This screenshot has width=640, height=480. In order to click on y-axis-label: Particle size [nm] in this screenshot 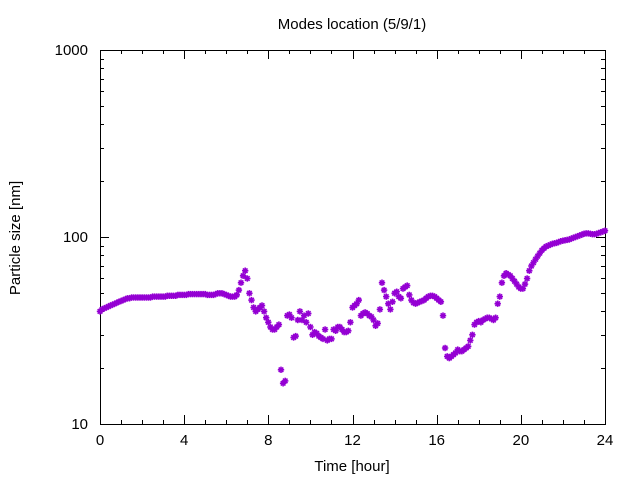, I will do `click(15, 238)`.